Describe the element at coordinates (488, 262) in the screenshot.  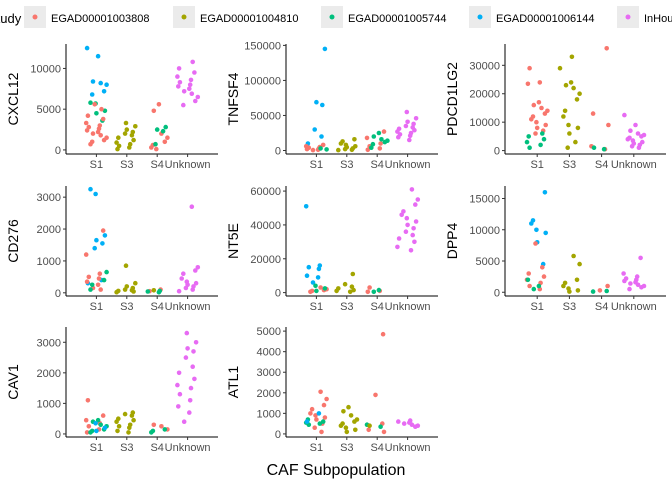
I see `y-tick-label: 5000` at that location.